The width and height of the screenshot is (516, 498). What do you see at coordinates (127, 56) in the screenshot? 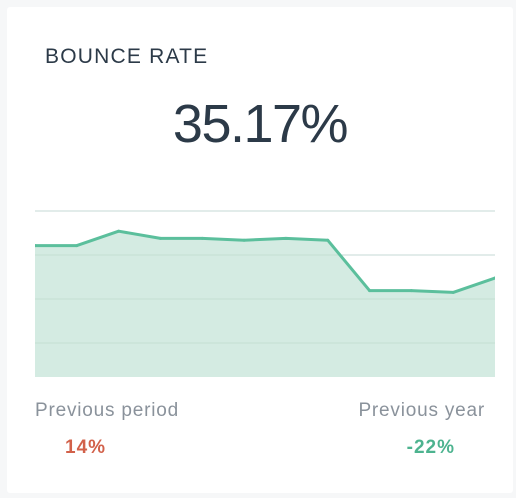
I see `widget-title: BOUNCE RATE` at bounding box center [127, 56].